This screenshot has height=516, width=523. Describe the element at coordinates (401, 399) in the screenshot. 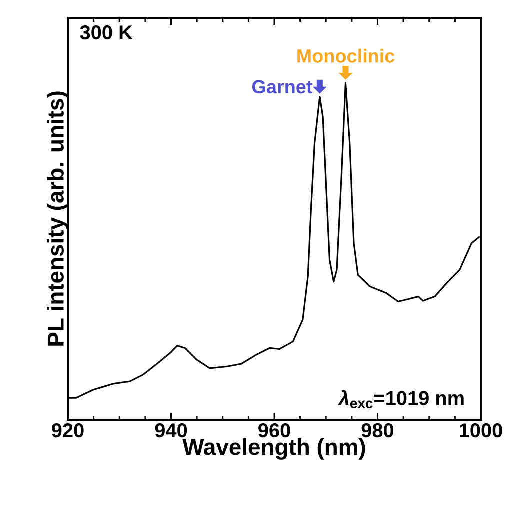

I see `annotation: λ$_{exc}$=1019 nm` at that location.